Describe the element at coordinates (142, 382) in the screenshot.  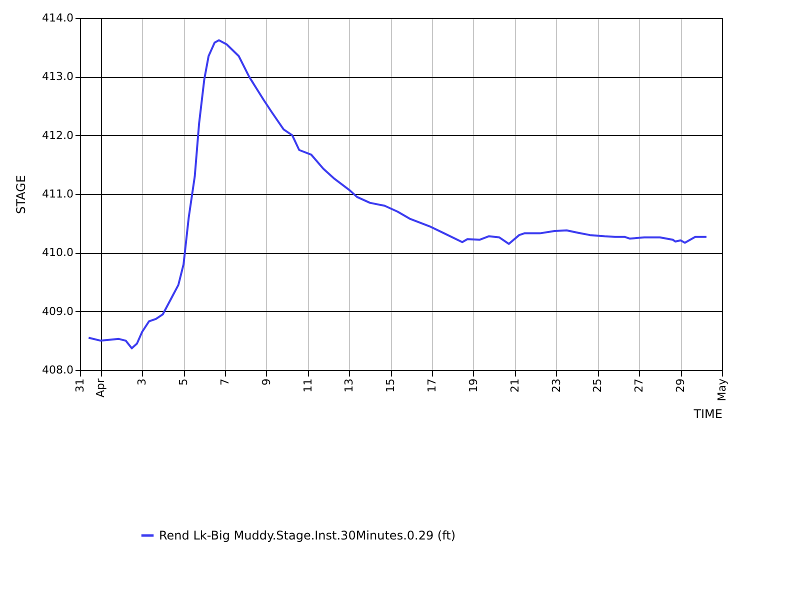
I see `x-tick-label: 3` at that location.